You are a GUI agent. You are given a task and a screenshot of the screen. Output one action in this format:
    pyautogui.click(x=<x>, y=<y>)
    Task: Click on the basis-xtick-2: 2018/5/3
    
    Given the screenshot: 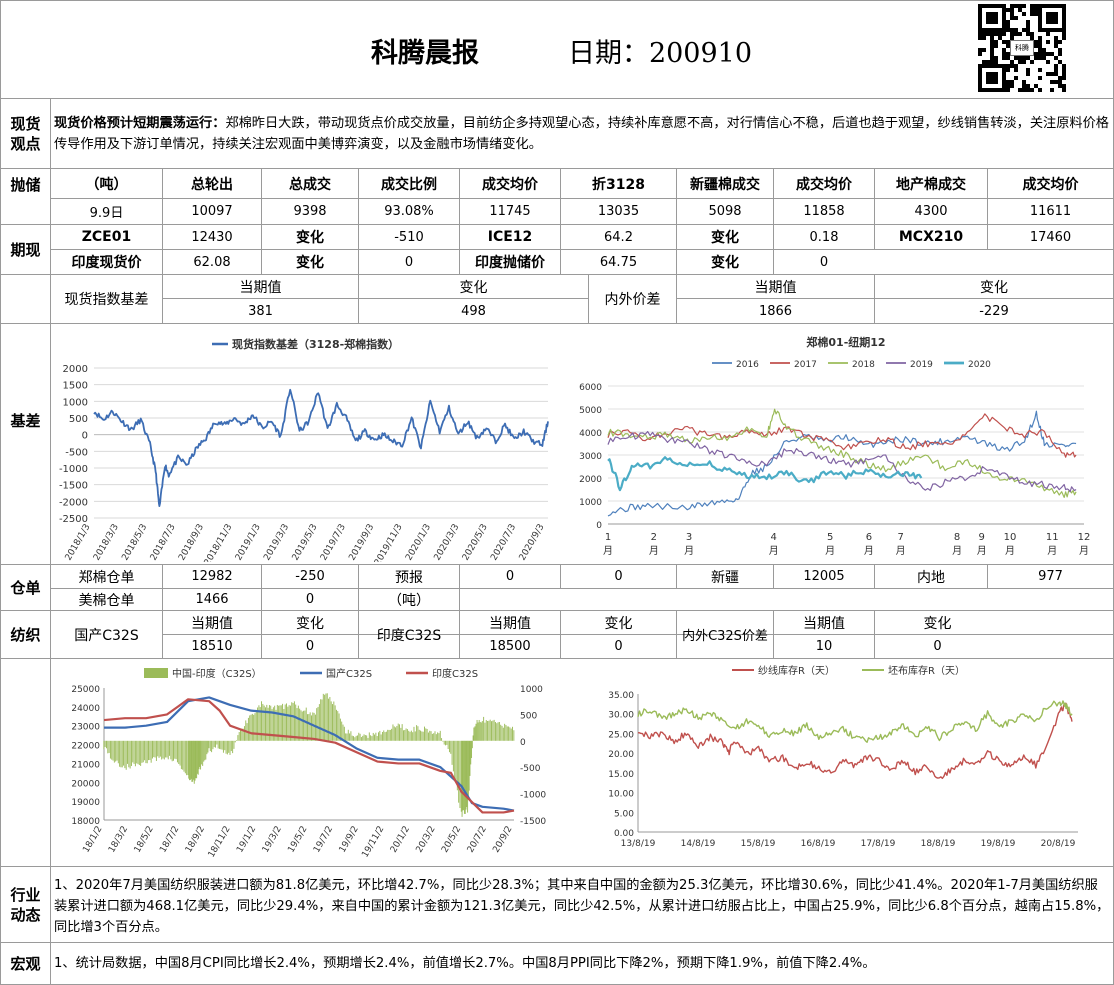 What is the action you would take?
    pyautogui.click(x=134, y=543)
    